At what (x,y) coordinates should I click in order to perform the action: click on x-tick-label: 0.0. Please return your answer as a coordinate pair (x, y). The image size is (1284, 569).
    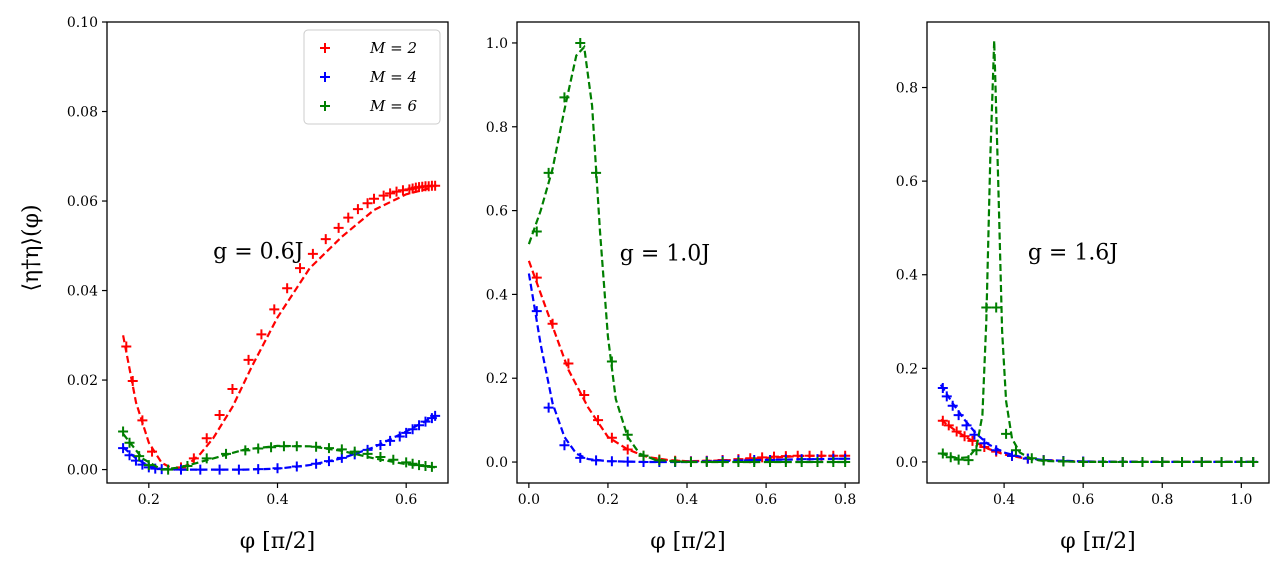
    Looking at the image, I should click on (529, 500).